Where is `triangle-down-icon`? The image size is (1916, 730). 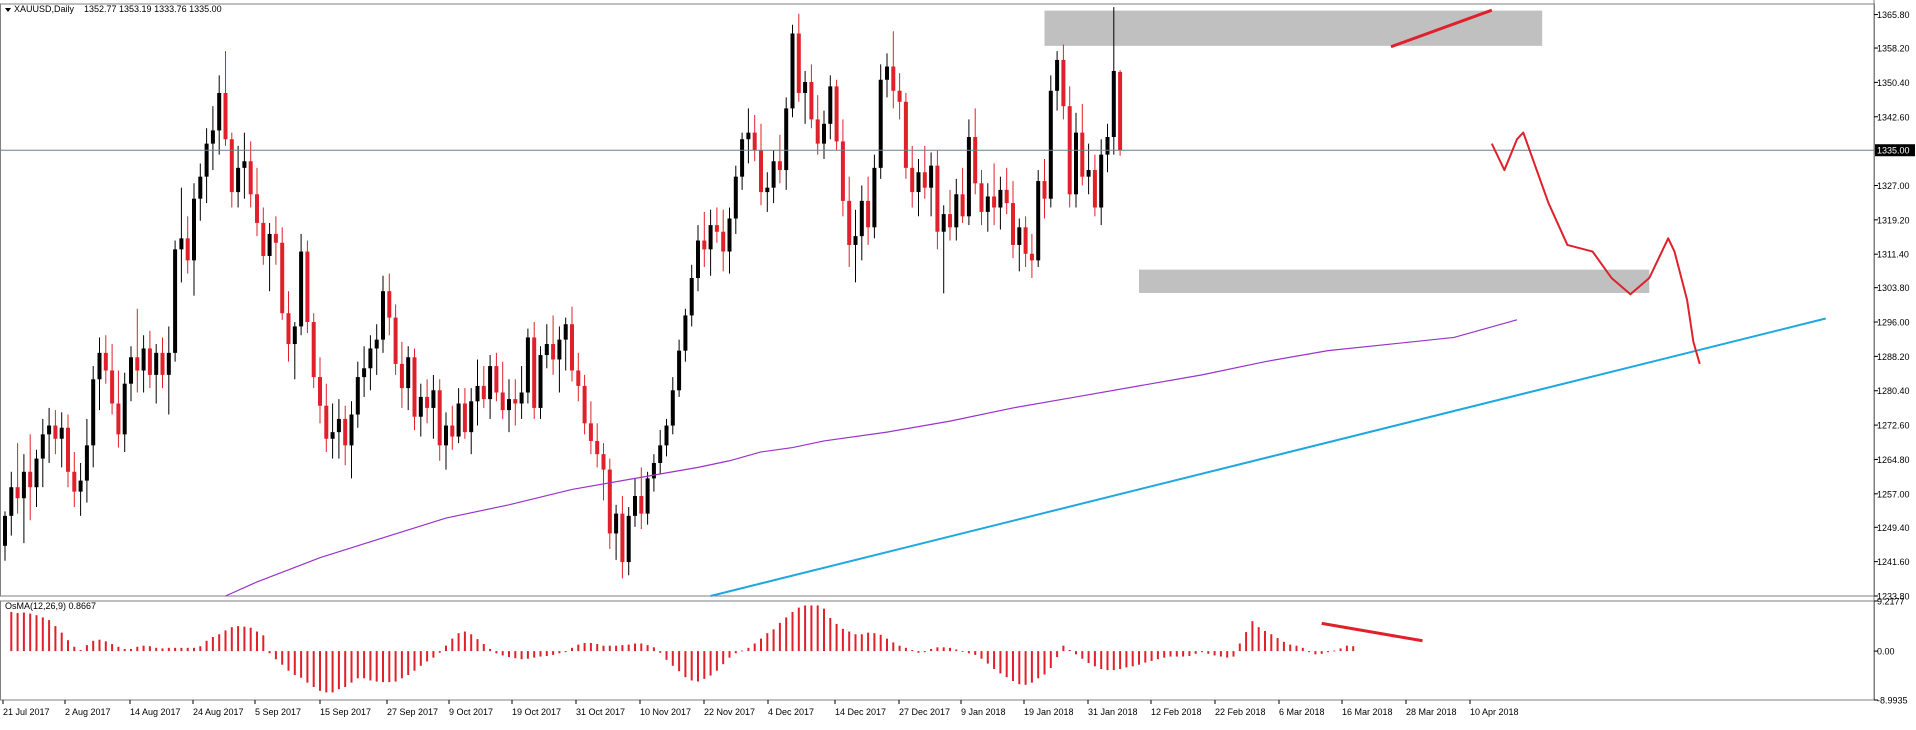
triangle-down-icon is located at coordinates (8, 10).